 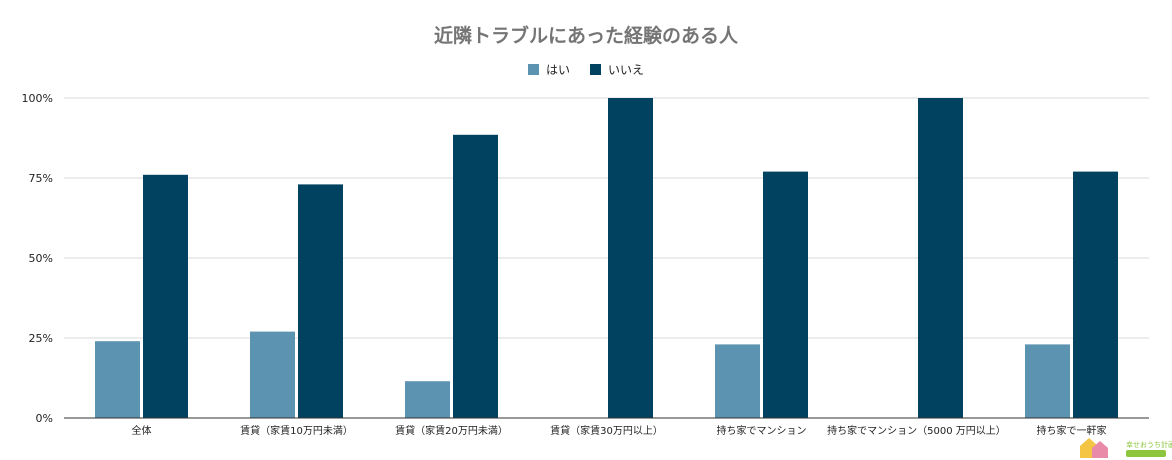 I want to click on watermark-logo: 幸せおうち計画, so click(x=1126, y=448).